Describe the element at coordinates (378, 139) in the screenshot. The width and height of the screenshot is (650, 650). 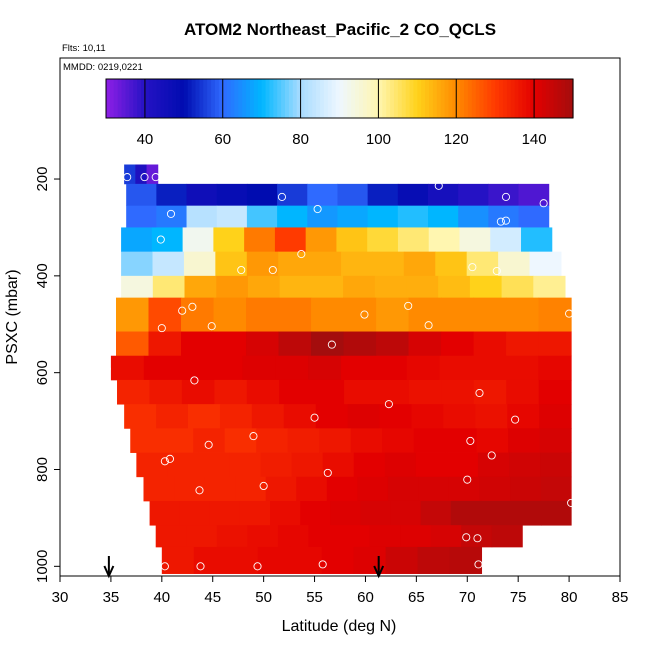
I see `colorbar-tick-label: 100` at that location.